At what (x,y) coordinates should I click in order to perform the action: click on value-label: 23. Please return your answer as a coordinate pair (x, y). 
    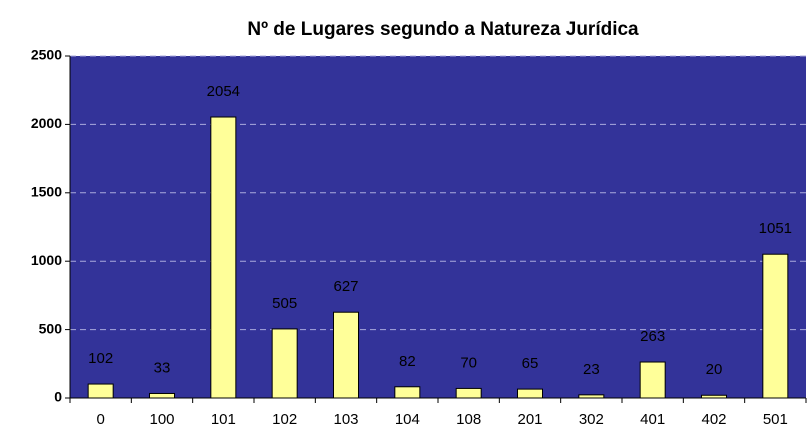
    Looking at the image, I should click on (591, 369).